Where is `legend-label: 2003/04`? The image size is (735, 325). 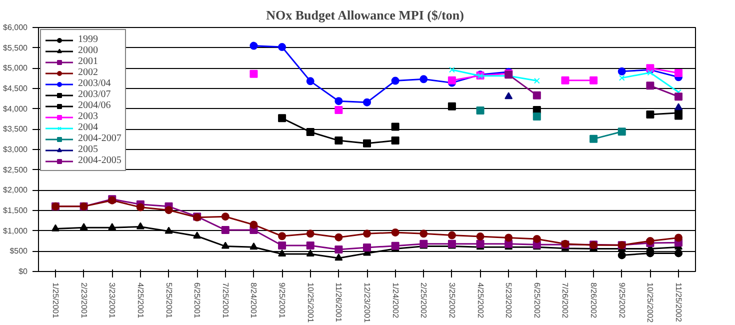 legend-label: 2003/04 is located at coordinates (94, 83).